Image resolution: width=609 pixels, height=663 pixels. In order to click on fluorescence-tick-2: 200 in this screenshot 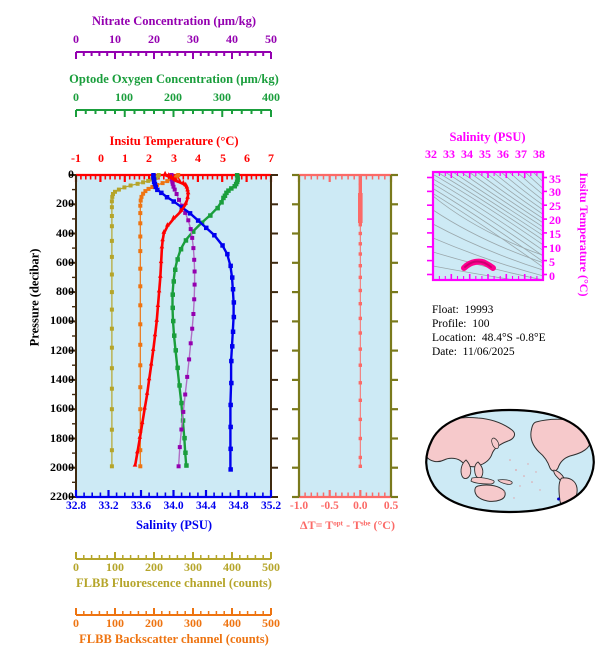, I will do `click(154, 567)`.